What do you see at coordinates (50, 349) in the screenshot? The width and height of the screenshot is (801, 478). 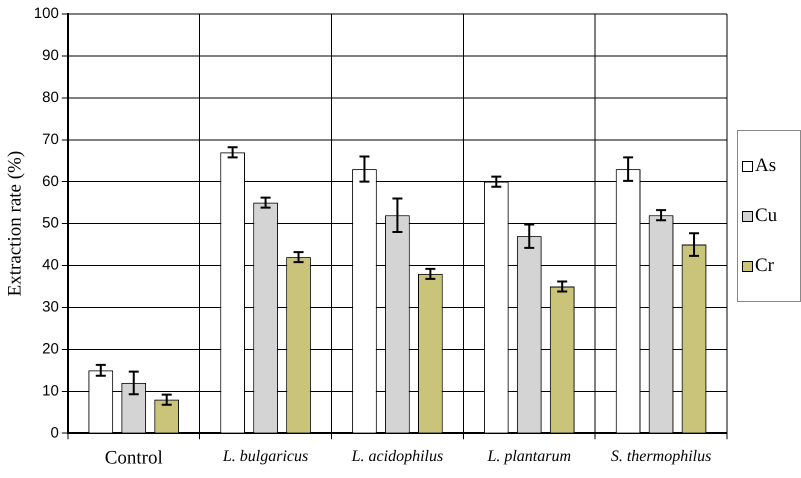 I see `y-tick-label: 20` at bounding box center [50, 349].